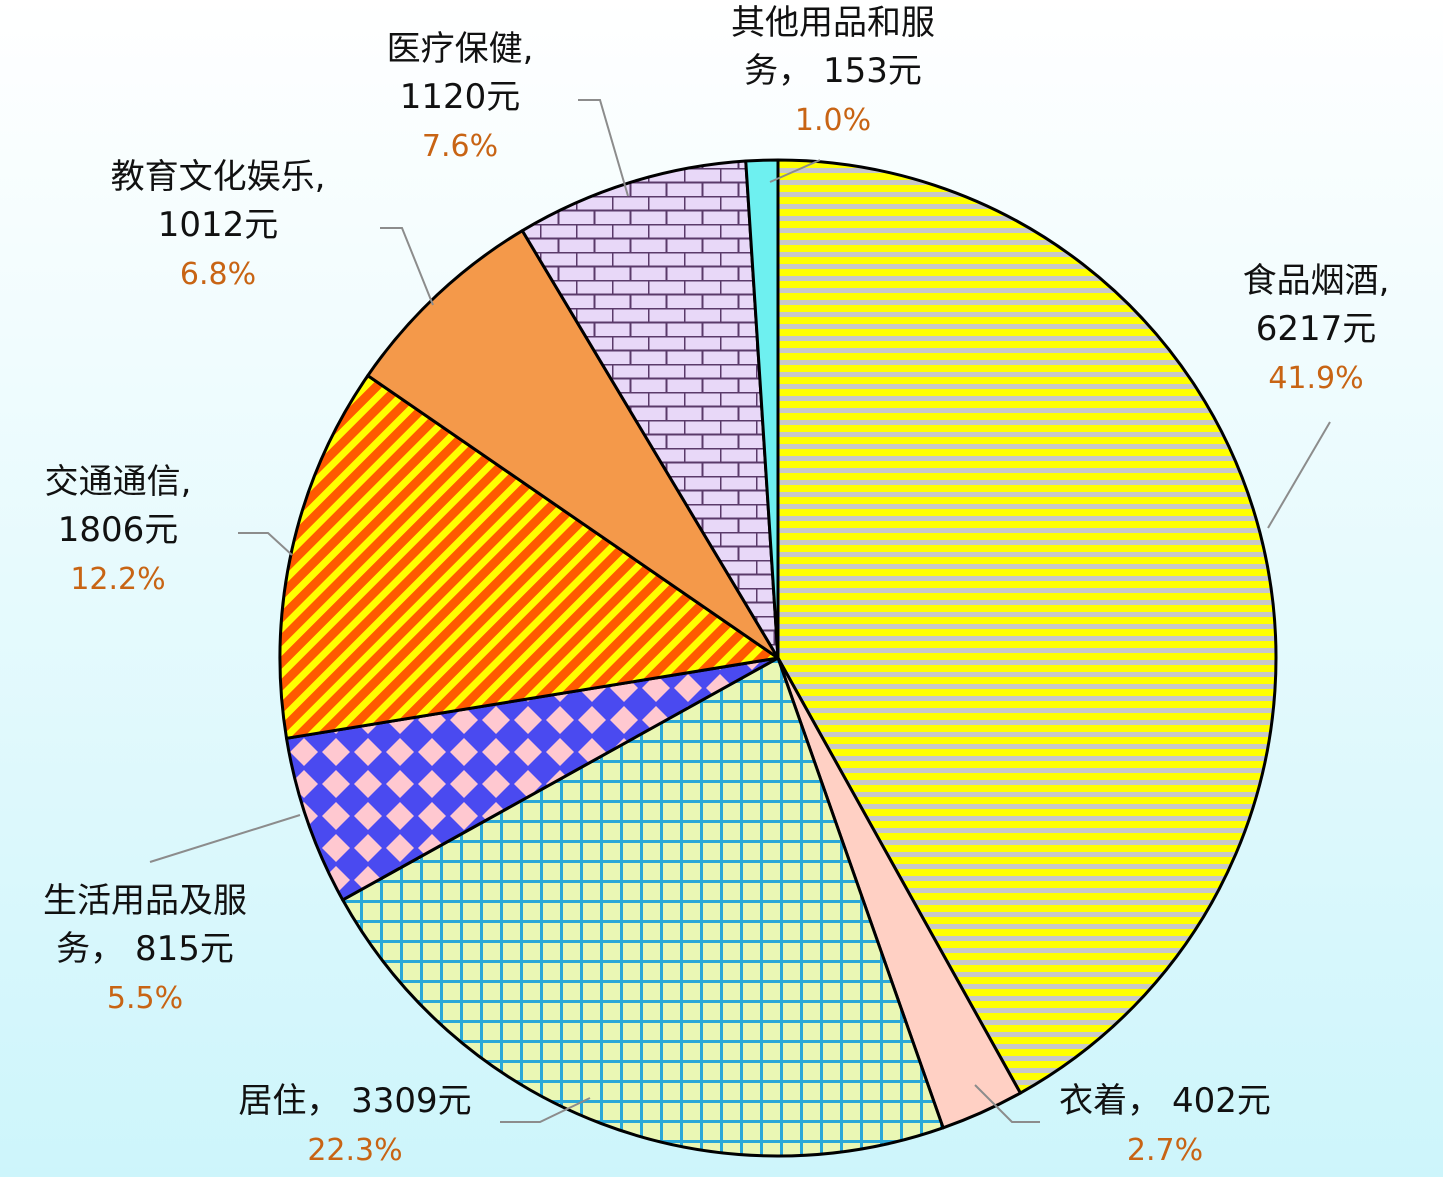 This screenshot has height=1177, width=1443. Describe the element at coordinates (1316, 281) in the screenshot. I see `slice-label-1-line-1: 食品烟酒,` at that location.